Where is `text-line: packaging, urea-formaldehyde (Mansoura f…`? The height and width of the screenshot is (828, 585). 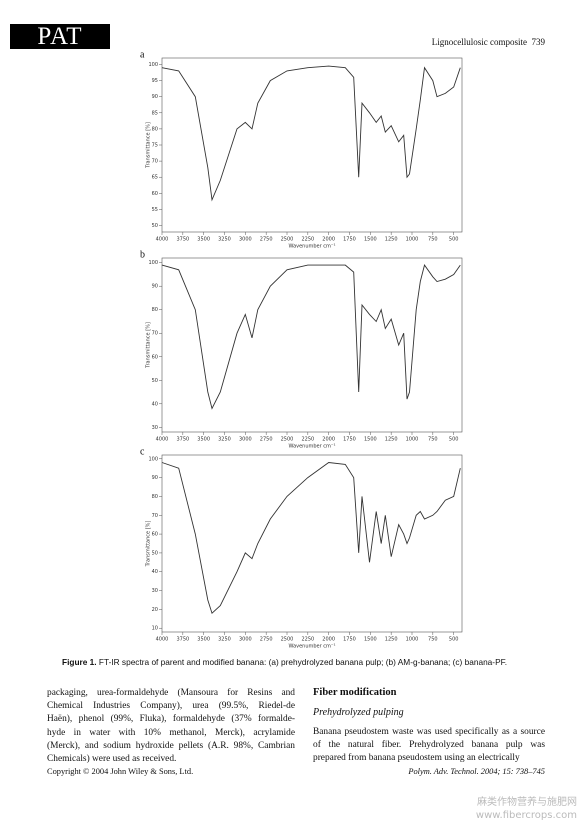
text-line: packaging, urea-formaldehyde (Mansoura f… is located at coordinates (171, 693).